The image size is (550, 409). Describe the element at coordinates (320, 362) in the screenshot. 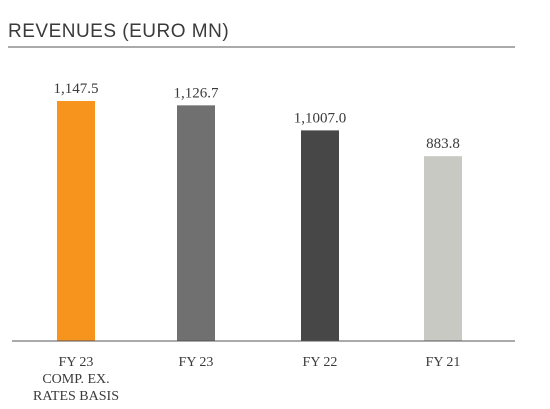

I see `category-label-2: FY 22` at that location.